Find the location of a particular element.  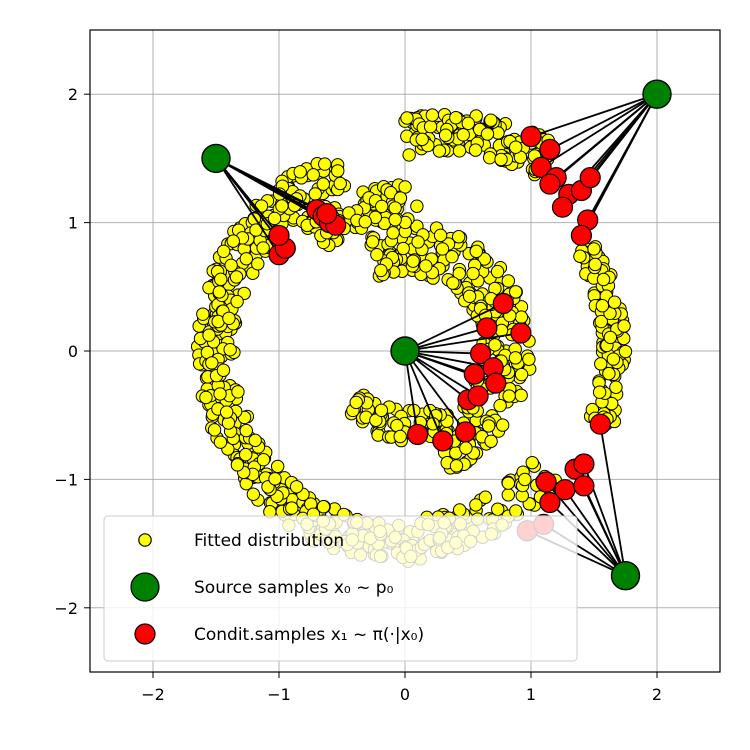

legend-label-fitted: Fitted distribution is located at coordinates (269, 541).